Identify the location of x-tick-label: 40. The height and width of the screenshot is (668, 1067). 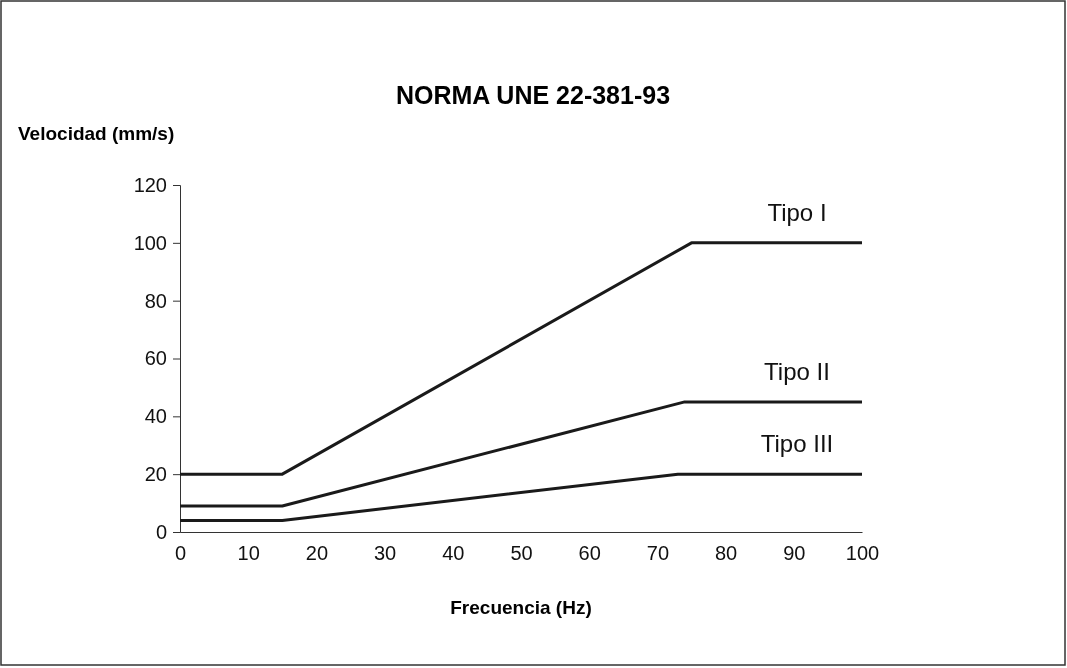
(453, 553).